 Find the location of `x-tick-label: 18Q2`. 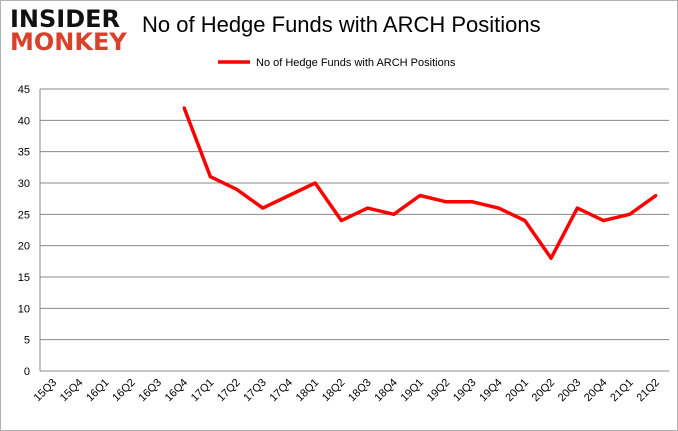

x-tick-label: 18Q2 is located at coordinates (334, 391).